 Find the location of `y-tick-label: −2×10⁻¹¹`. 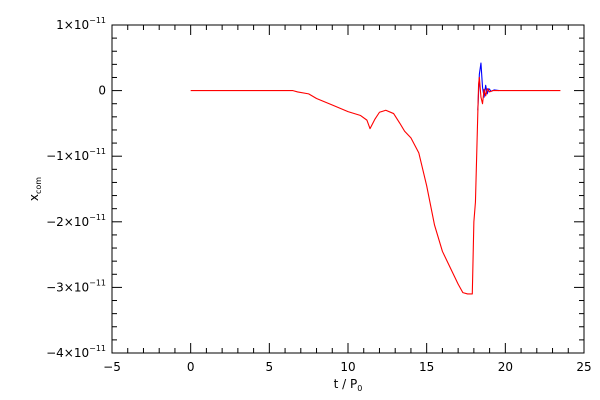

y-tick-label: −2×10⁻¹¹ is located at coordinates (76, 221).